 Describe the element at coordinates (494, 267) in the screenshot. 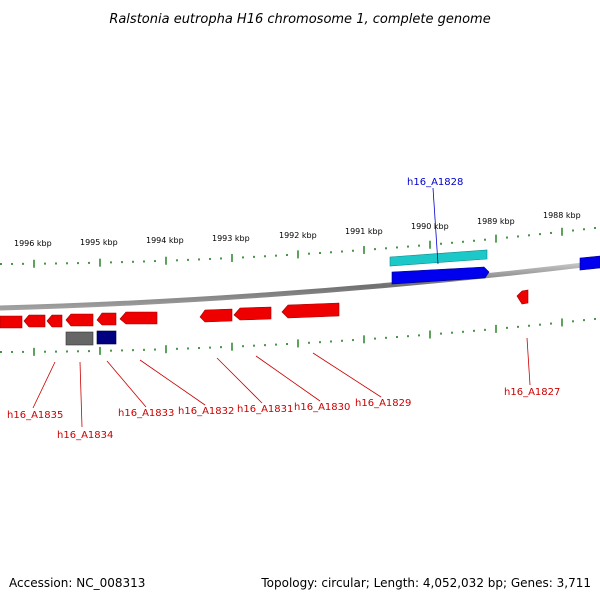

I see `forward-strand-genes` at that location.